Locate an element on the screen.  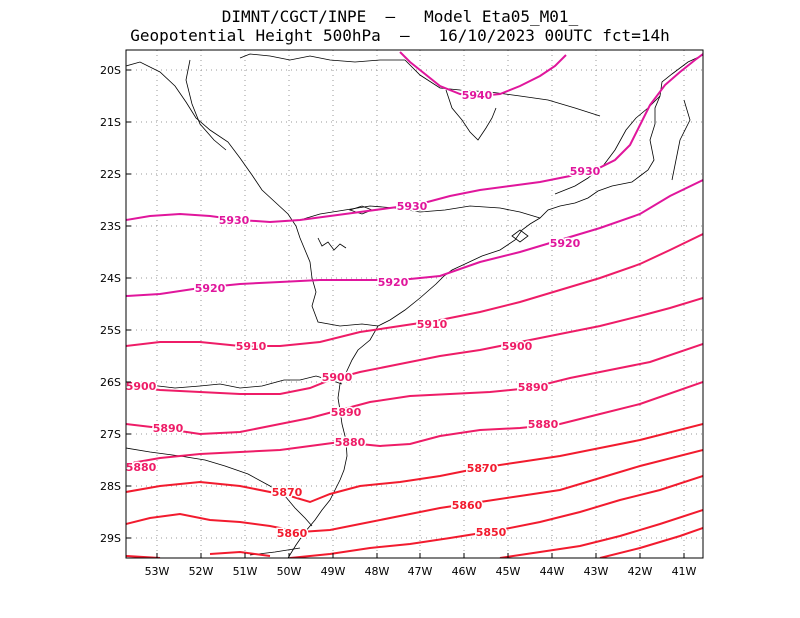
state-border-sp-pr is located at coordinates (420, 213).